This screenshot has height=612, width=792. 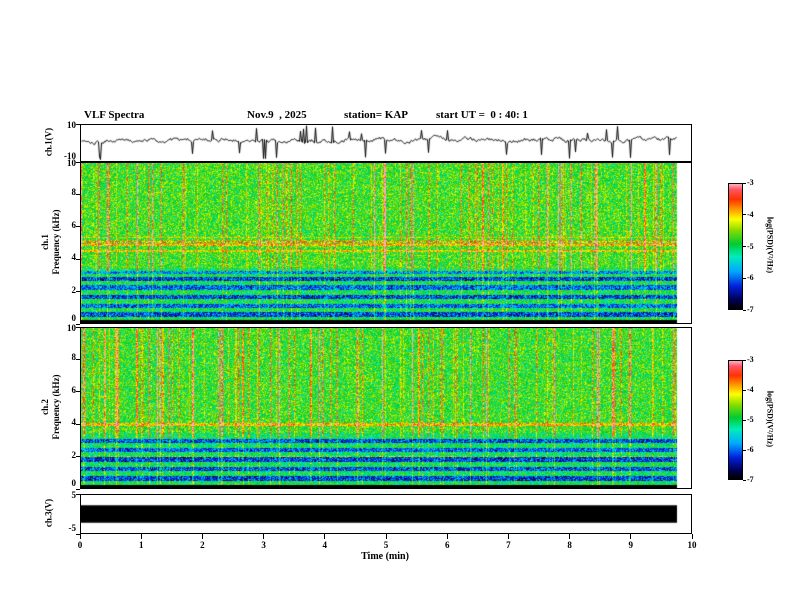 I want to click on x-axis-tick-label: 0, so click(x=80, y=545).